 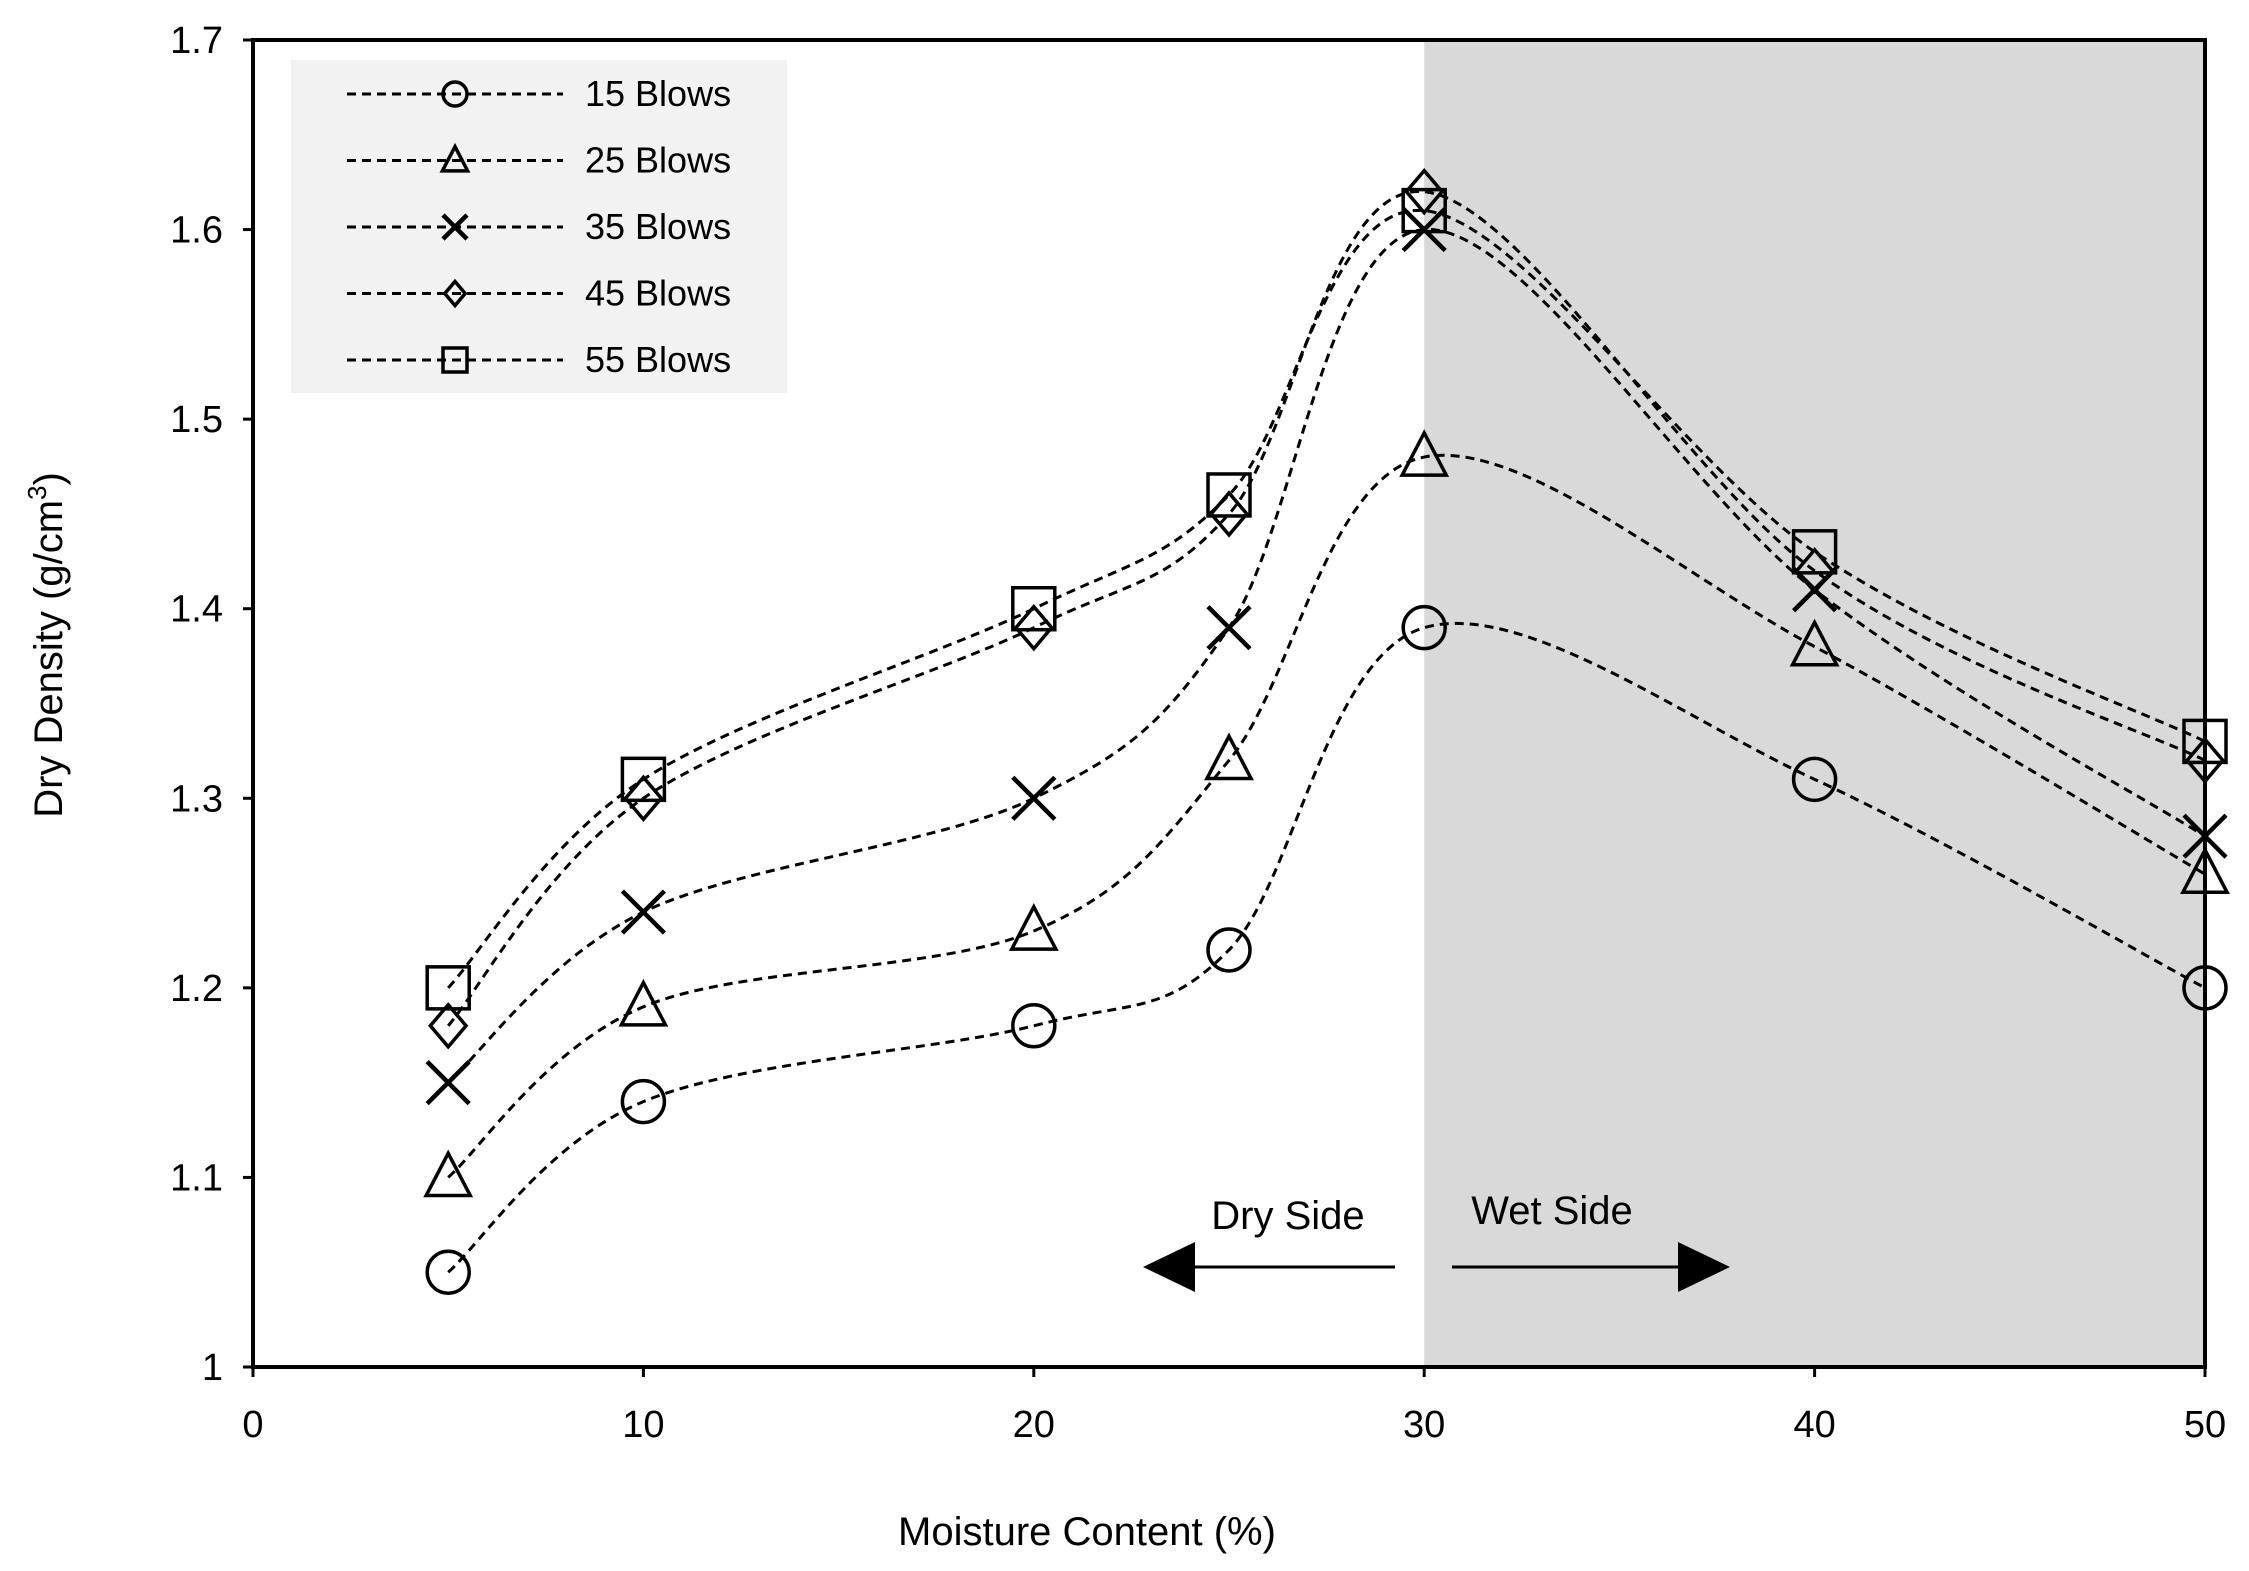 I want to click on y-tick-label: 1.7, so click(x=196, y=41).